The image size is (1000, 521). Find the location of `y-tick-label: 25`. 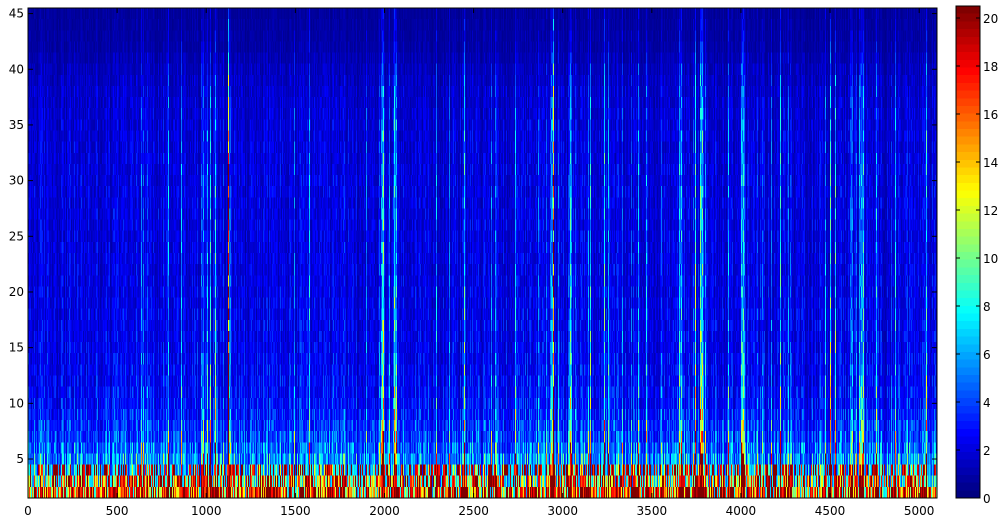

y-tick-label: 25 is located at coordinates (16, 236).